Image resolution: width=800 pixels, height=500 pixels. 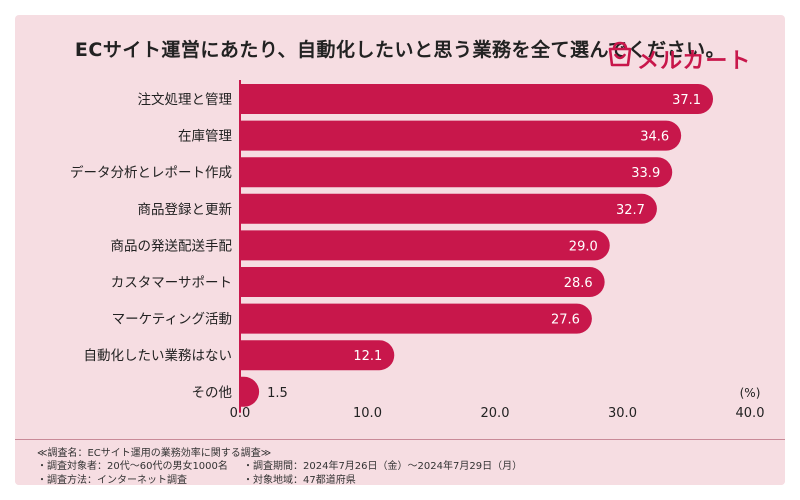 I want to click on category-label: 注文処理と管理, so click(x=185, y=100).